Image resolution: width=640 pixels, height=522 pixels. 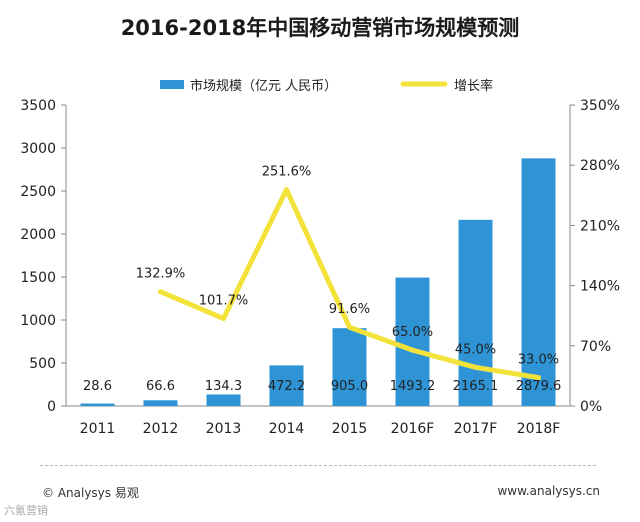 What do you see at coordinates (349, 386) in the screenshot?
I see `bar-value-label: 905.0` at bounding box center [349, 386].